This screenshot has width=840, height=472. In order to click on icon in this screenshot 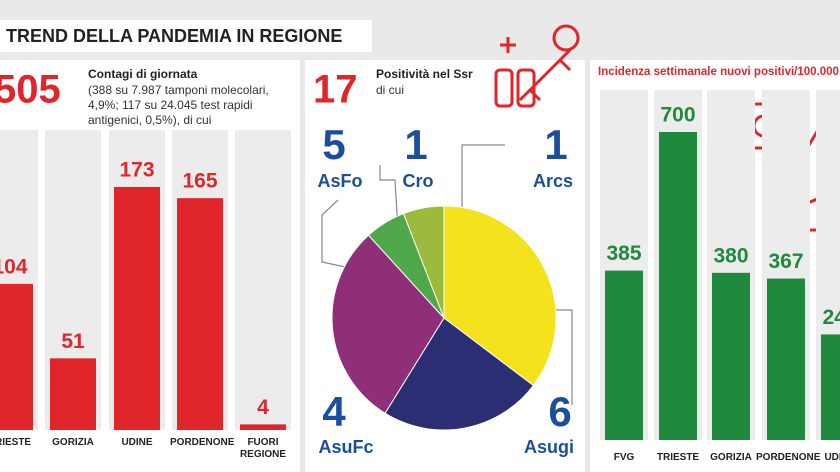, I will do `click(537, 66)`.